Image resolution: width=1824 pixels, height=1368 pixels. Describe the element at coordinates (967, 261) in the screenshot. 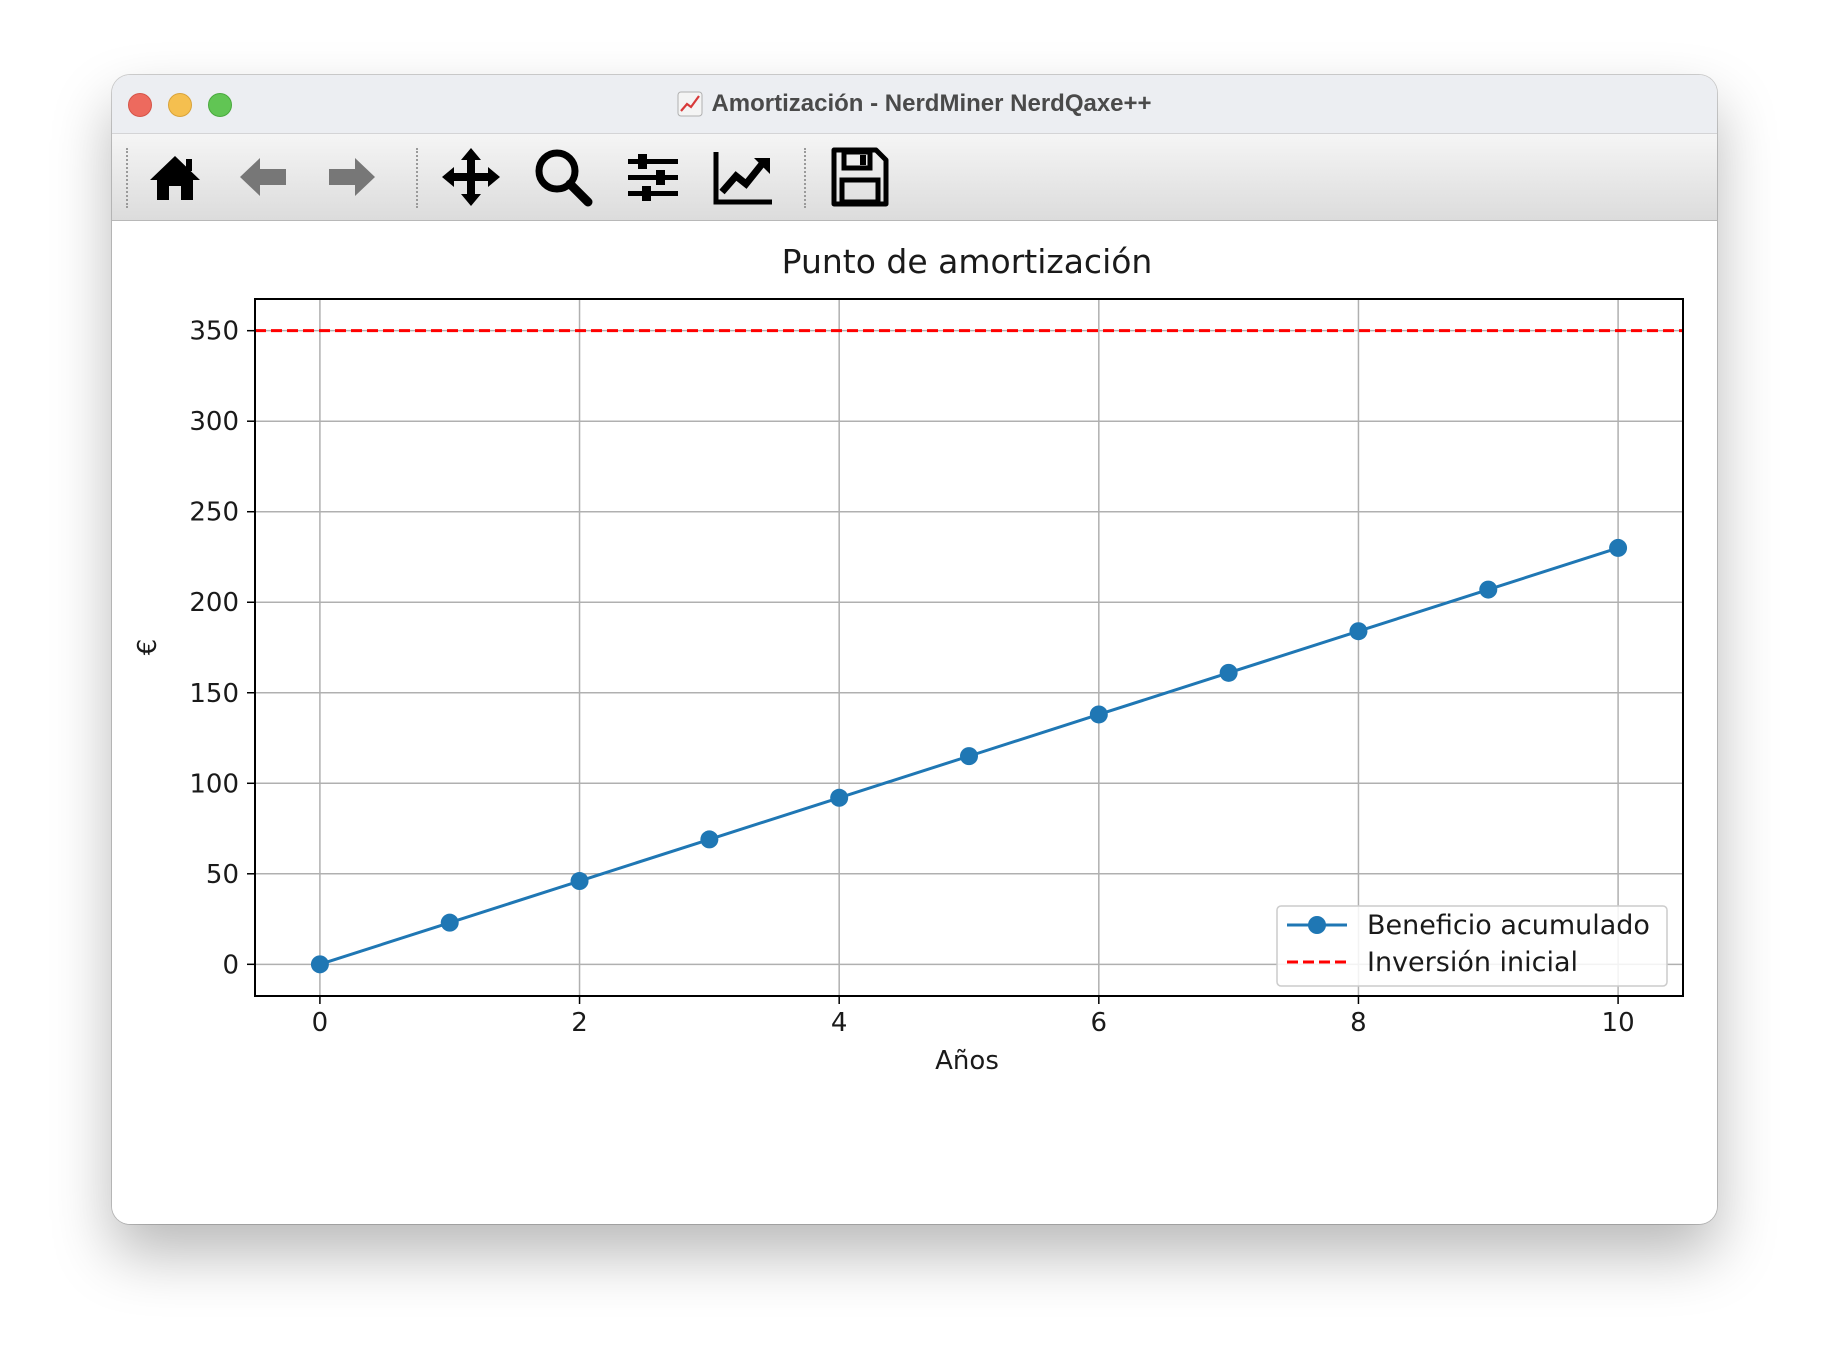

I see `chart-title: Punto de amortización` at that location.